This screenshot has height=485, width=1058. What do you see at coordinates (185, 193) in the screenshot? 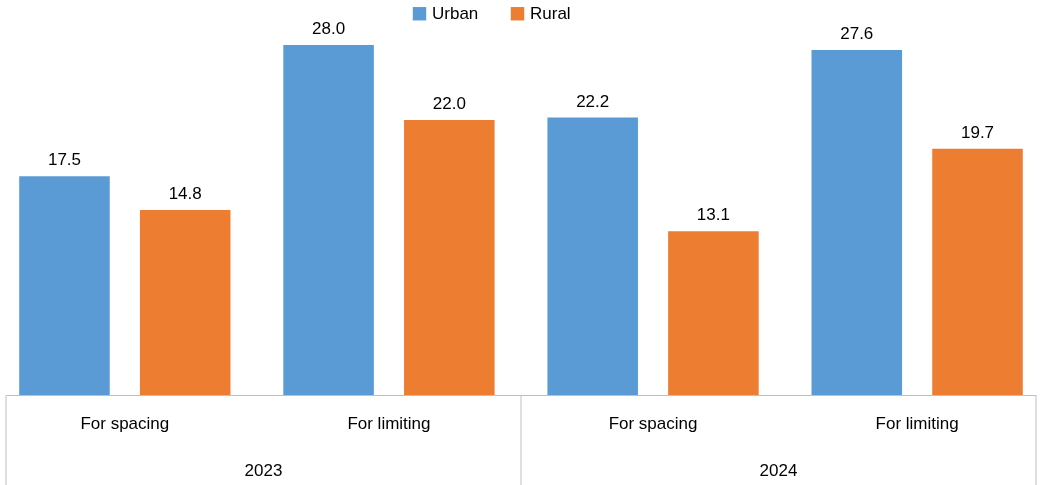
I see `data-label: 14.8` at bounding box center [185, 193].